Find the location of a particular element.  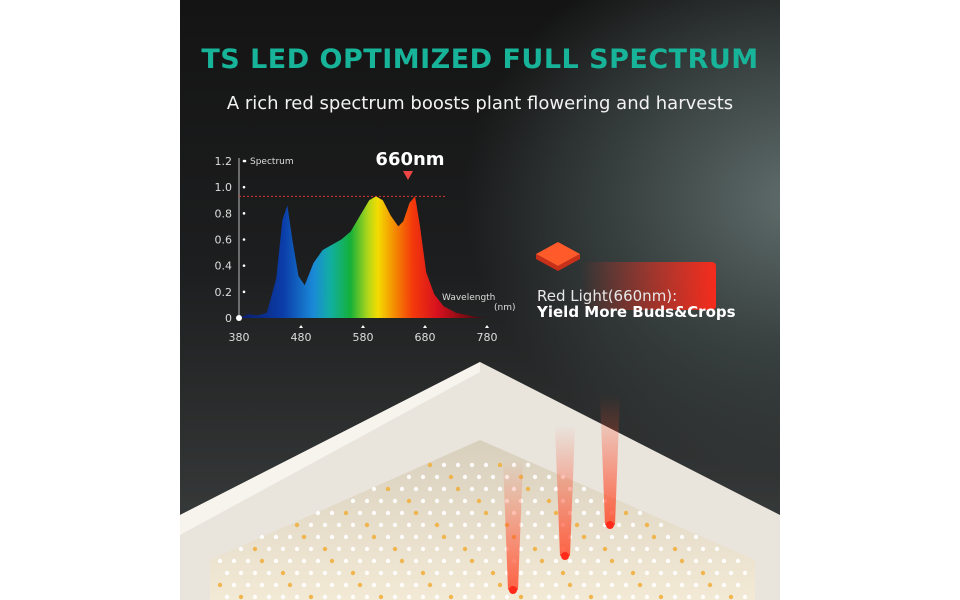

x-axis-label: Wavelength is located at coordinates (468, 298).